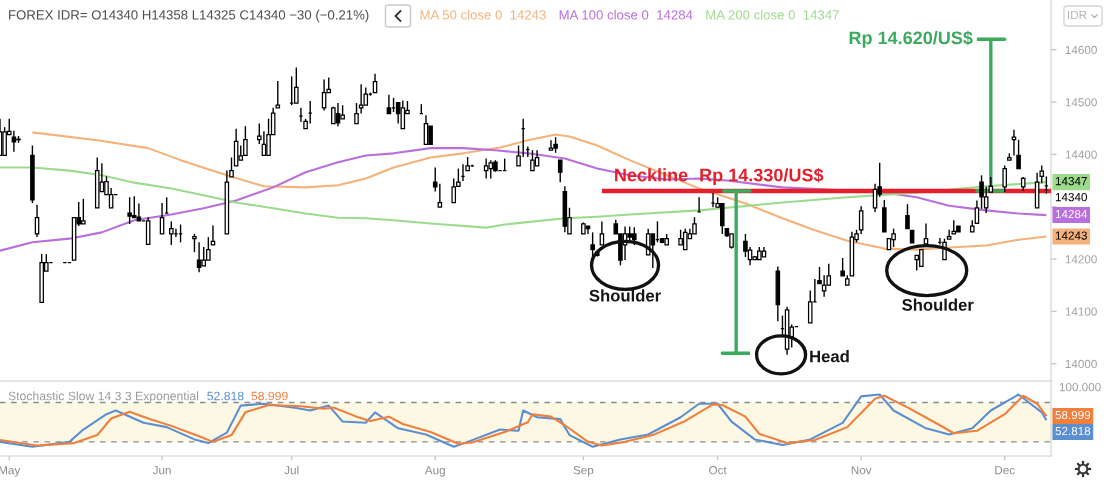 This screenshot has height=480, width=1115. Describe the element at coordinates (1071, 197) in the screenshot. I see `text: 14340` at that location.